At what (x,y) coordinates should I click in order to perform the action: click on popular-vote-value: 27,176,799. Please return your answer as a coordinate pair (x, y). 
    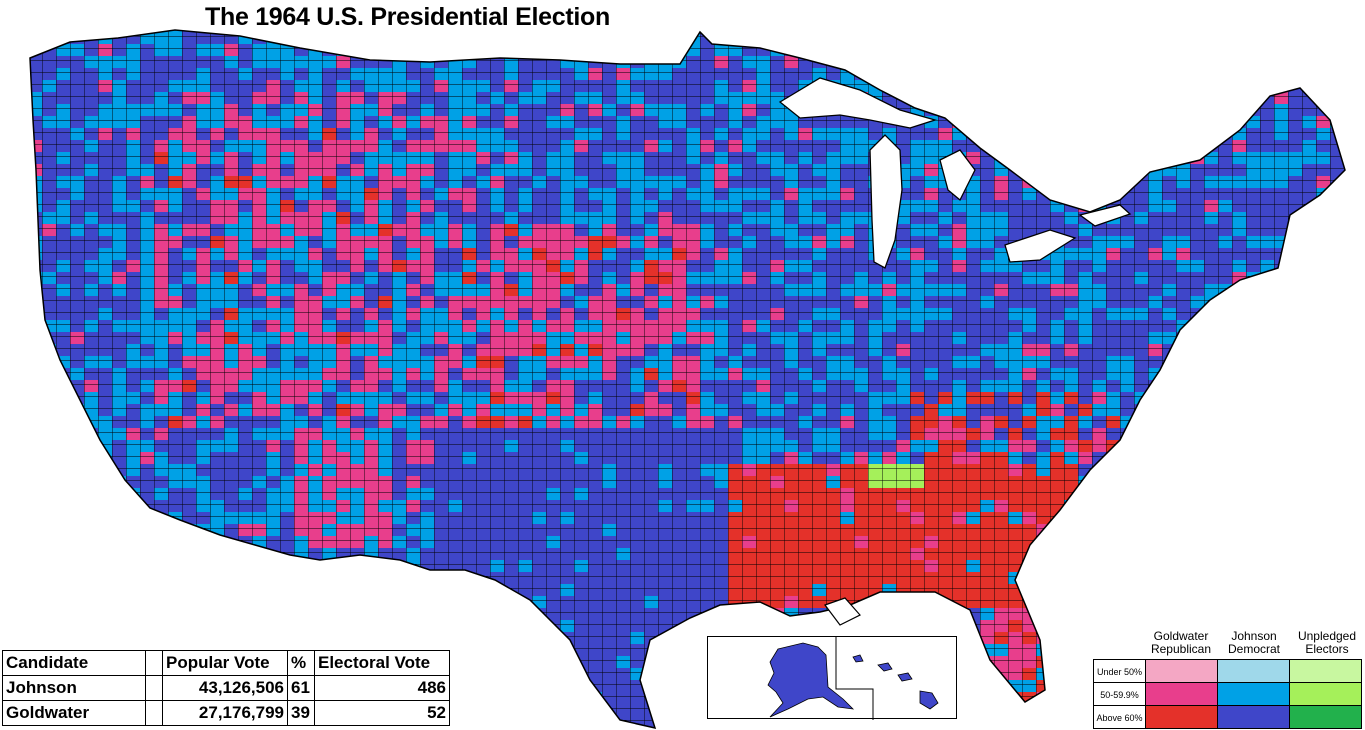
    Looking at the image, I should click on (225, 713).